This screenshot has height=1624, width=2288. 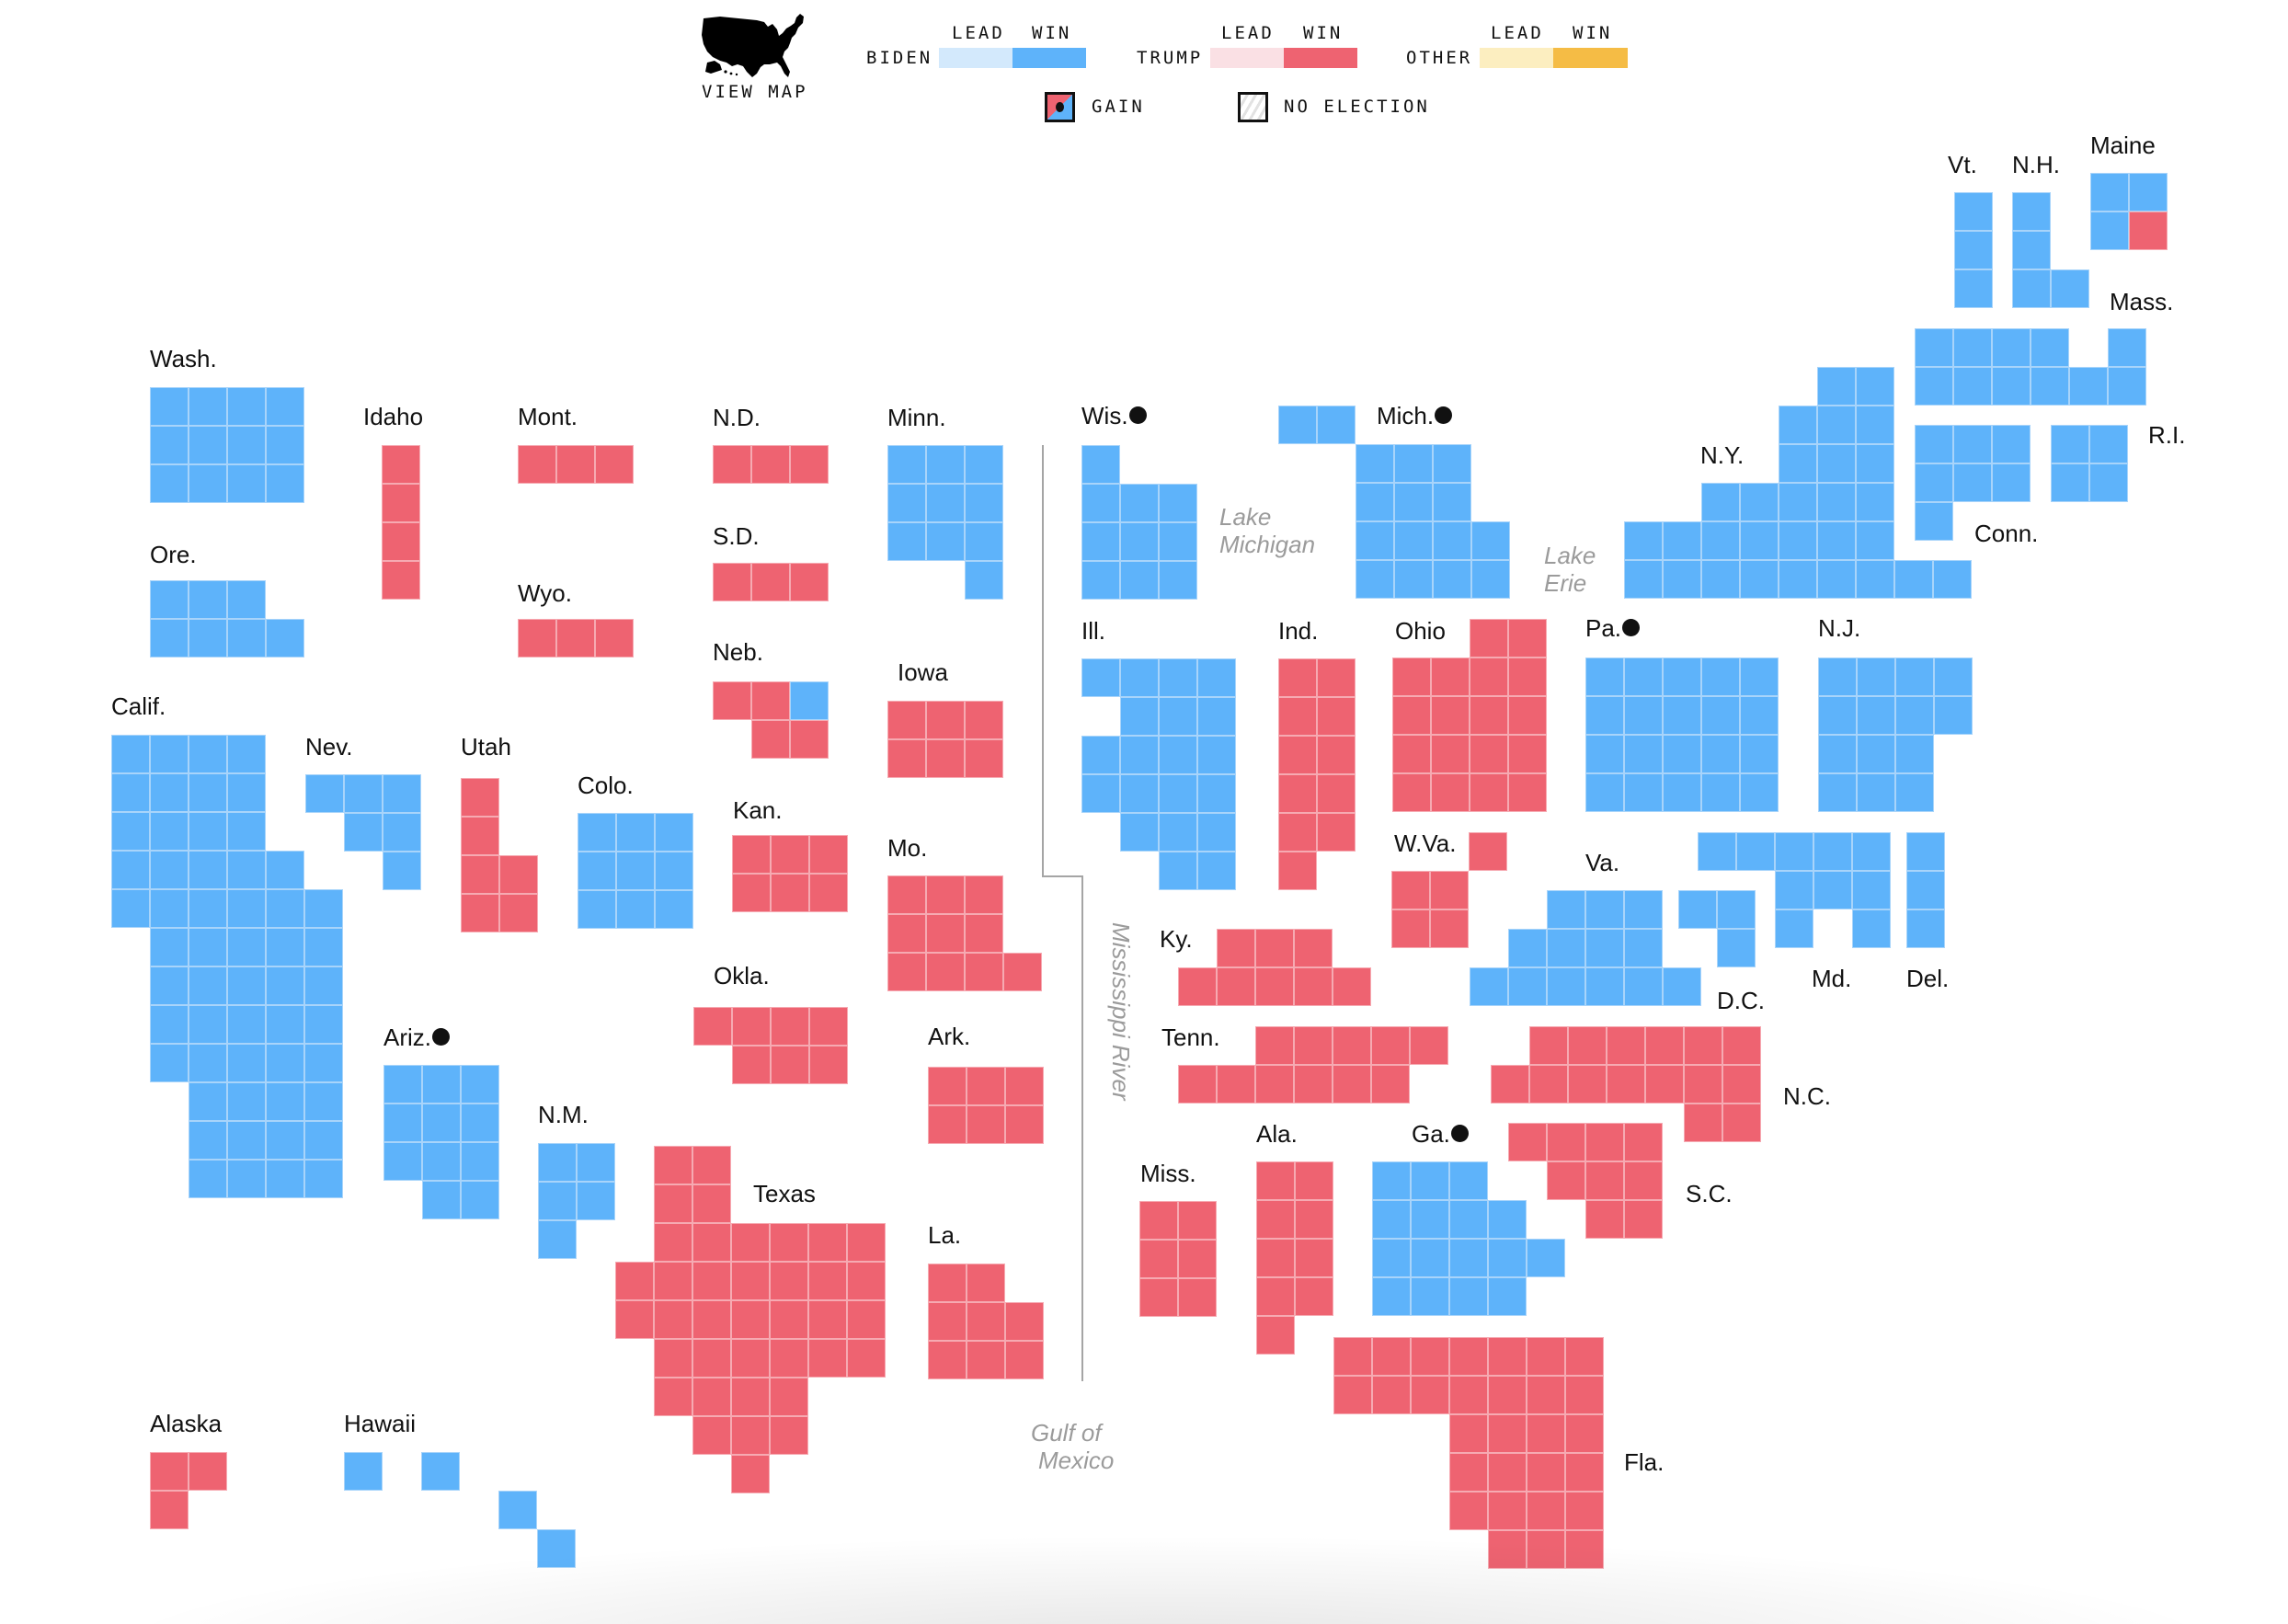 I want to click on state-label: Ky., so click(x=1177, y=939).